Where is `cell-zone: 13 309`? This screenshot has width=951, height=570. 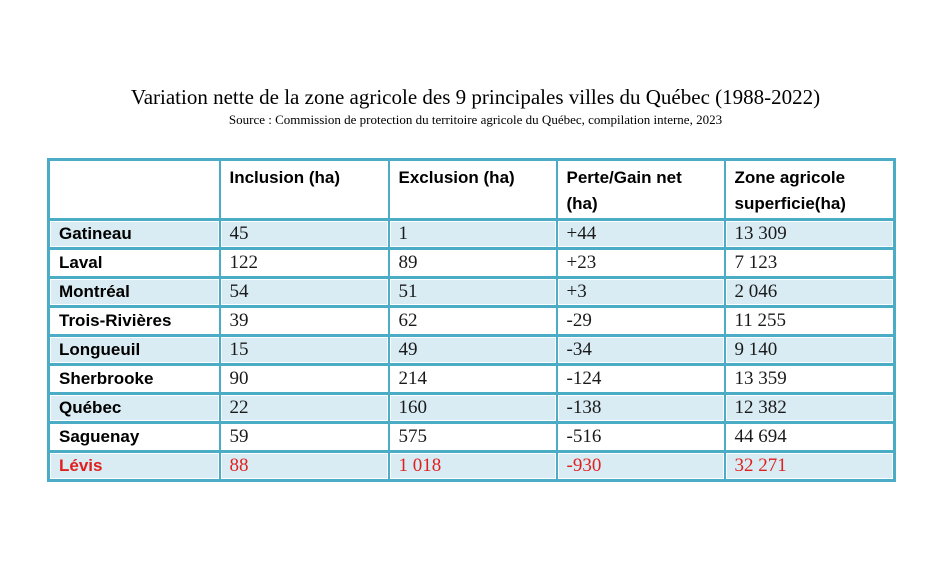
cell-zone: 13 309 is located at coordinates (809, 234).